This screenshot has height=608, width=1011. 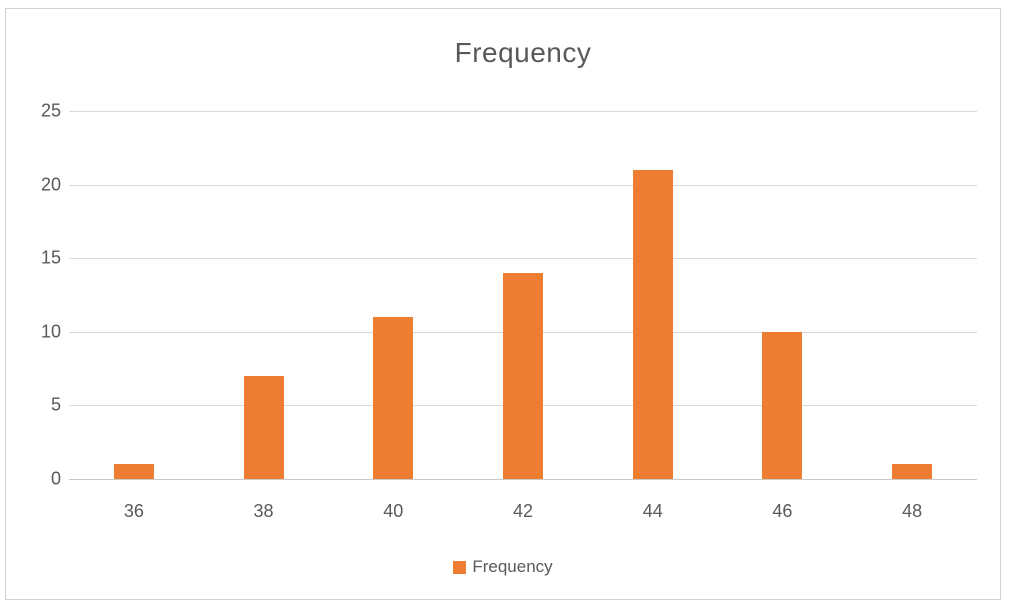 I want to click on x-tick-label: 44, so click(x=652, y=511).